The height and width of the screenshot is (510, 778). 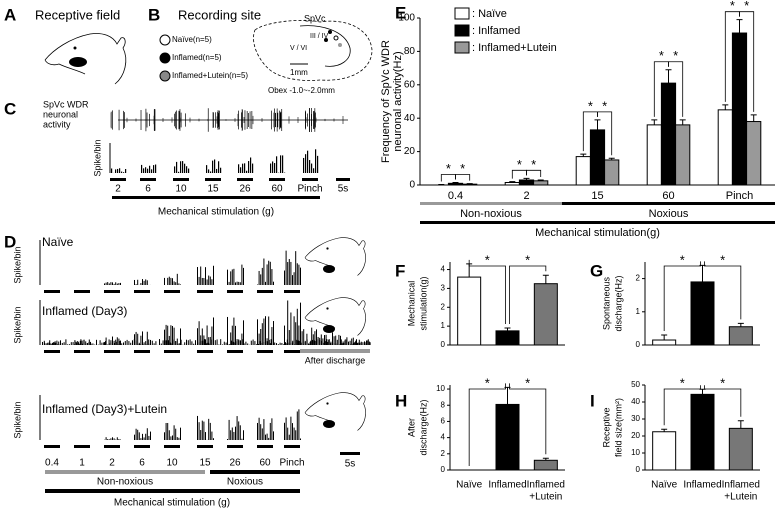 I want to click on panel-letter: H, so click(x=401, y=400).